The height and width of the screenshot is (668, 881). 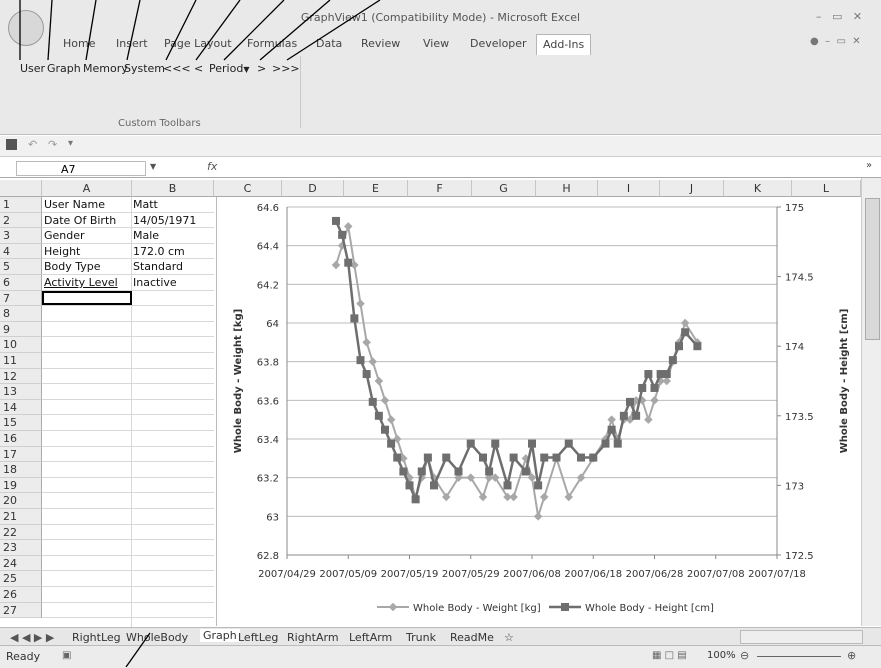 What do you see at coordinates (564, 44) in the screenshot?
I see `tab-add-ins: Add-Ins` at bounding box center [564, 44].